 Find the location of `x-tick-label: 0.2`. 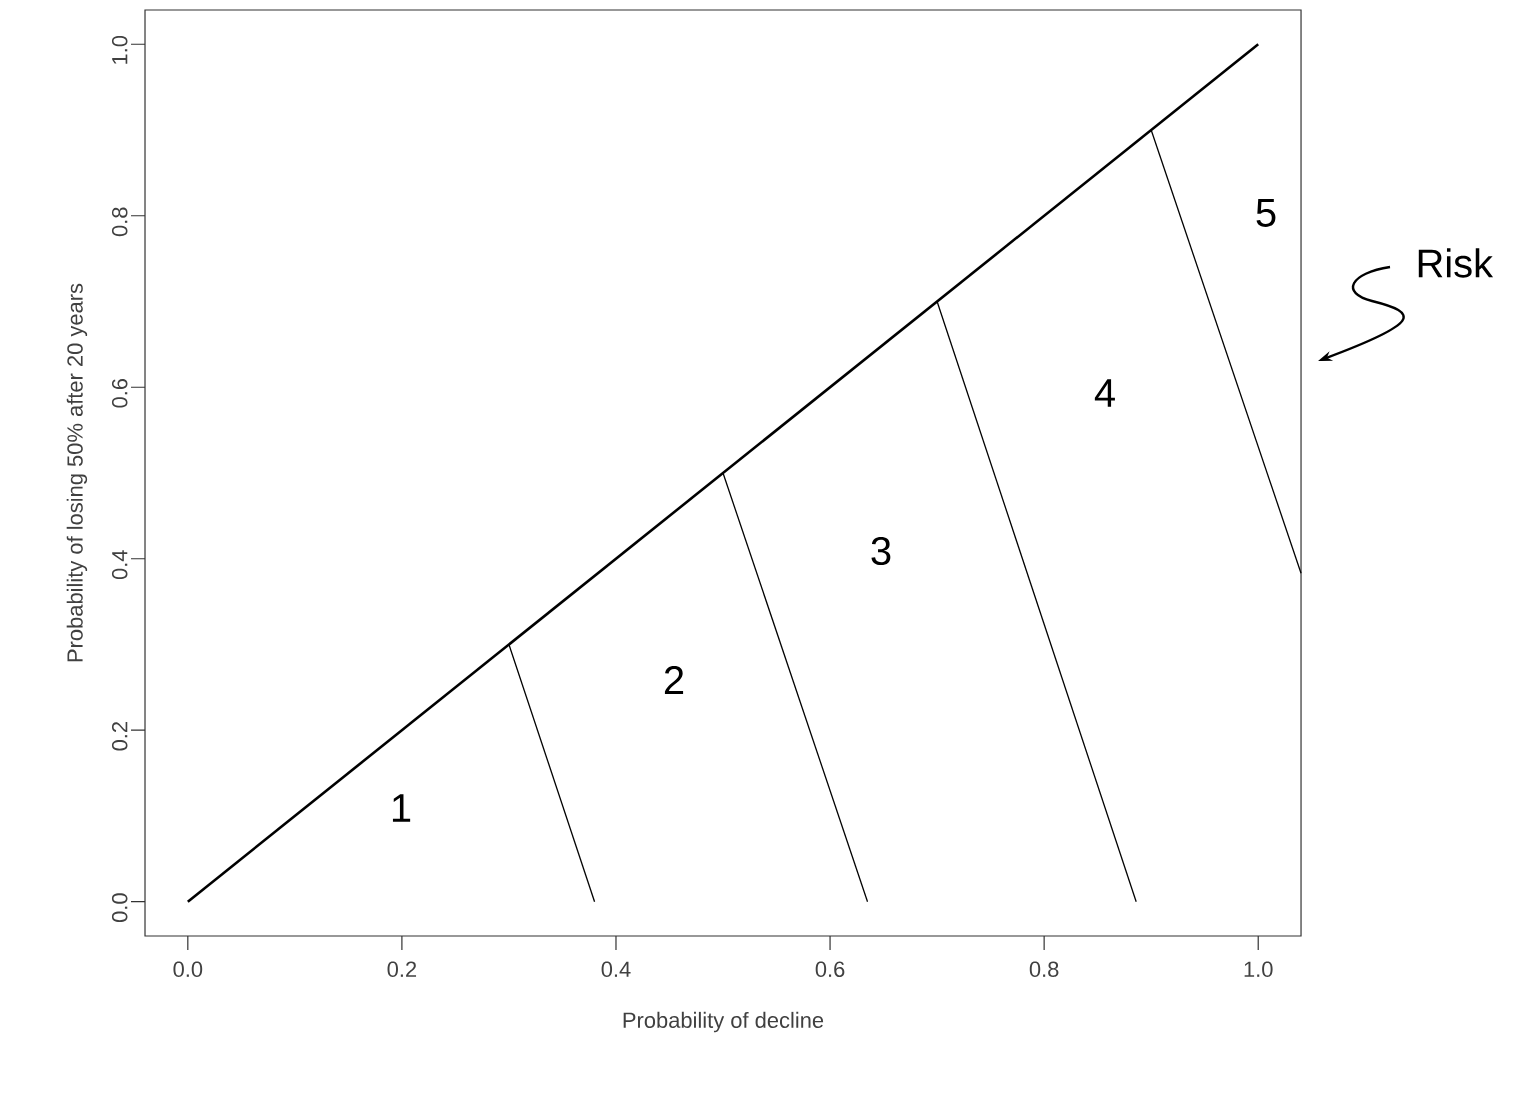

x-tick-label: 0.2 is located at coordinates (402, 969).